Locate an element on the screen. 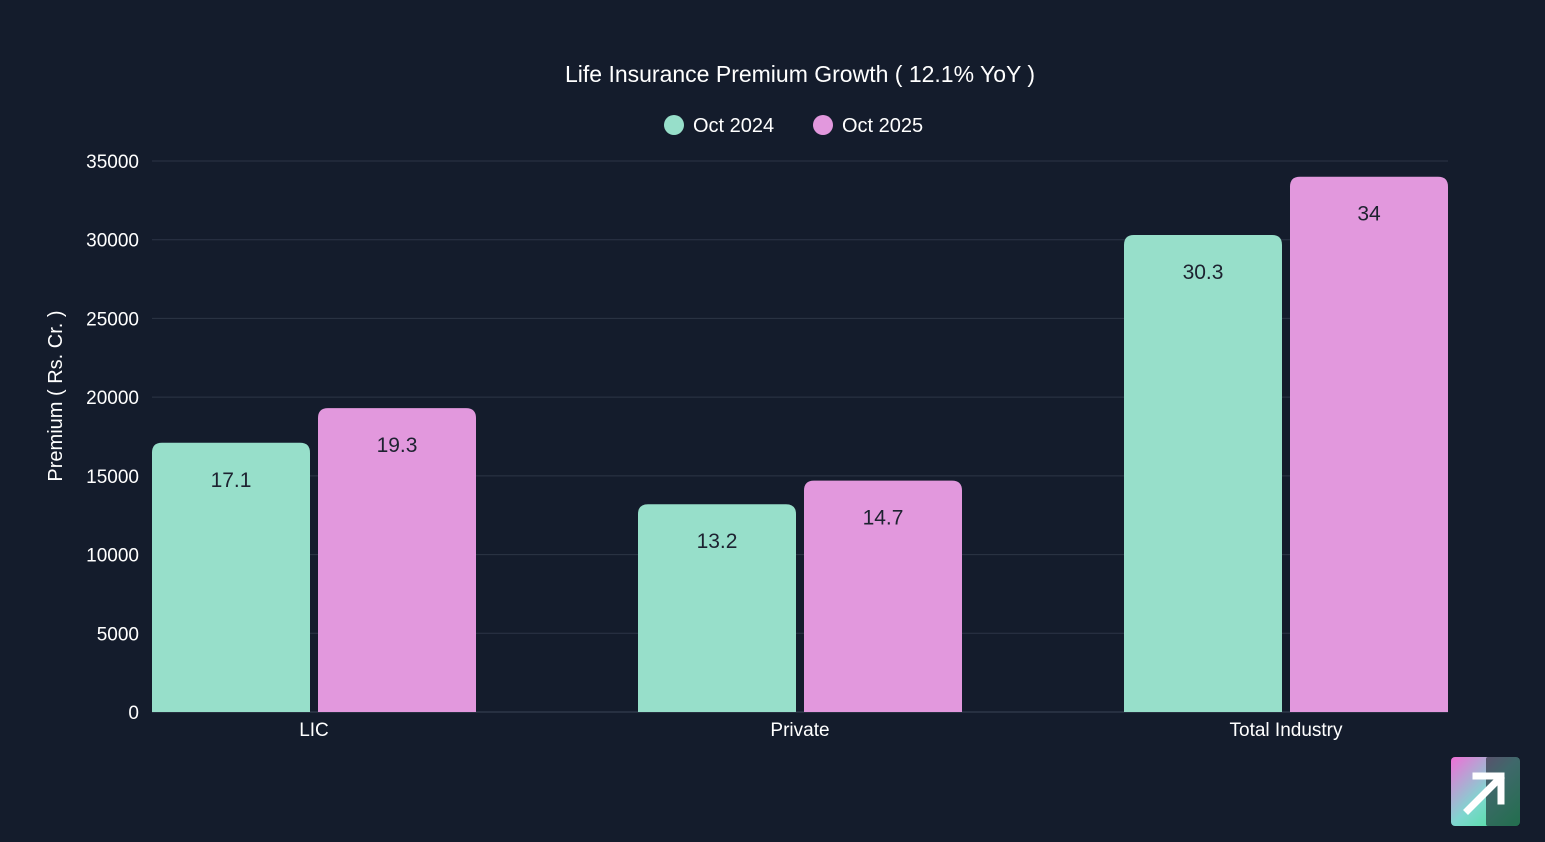 This screenshot has width=1545, height=842. x-axis-ticks: LIC Private Total Industry is located at coordinates (821, 730).